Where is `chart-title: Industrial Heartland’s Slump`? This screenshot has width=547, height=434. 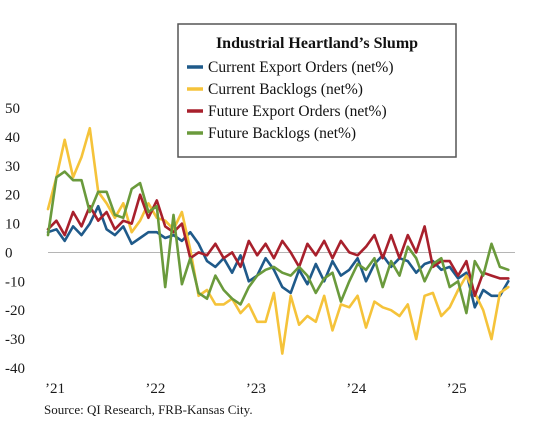 chart-title: Industrial Heartland’s Slump is located at coordinates (317, 43).